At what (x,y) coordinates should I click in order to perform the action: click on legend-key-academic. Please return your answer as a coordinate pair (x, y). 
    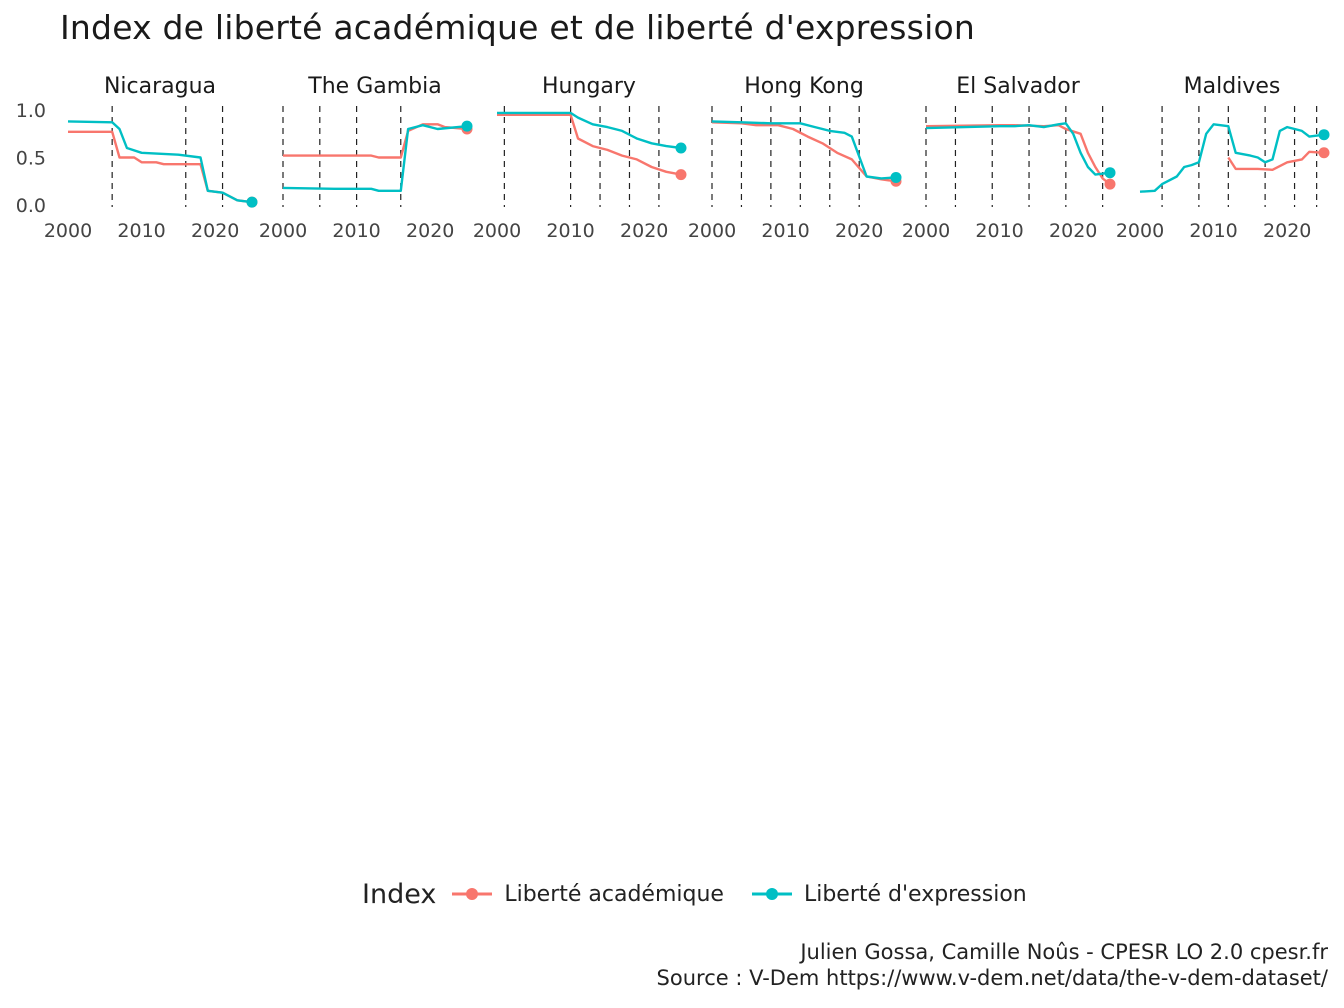
    Looking at the image, I should click on (472, 894).